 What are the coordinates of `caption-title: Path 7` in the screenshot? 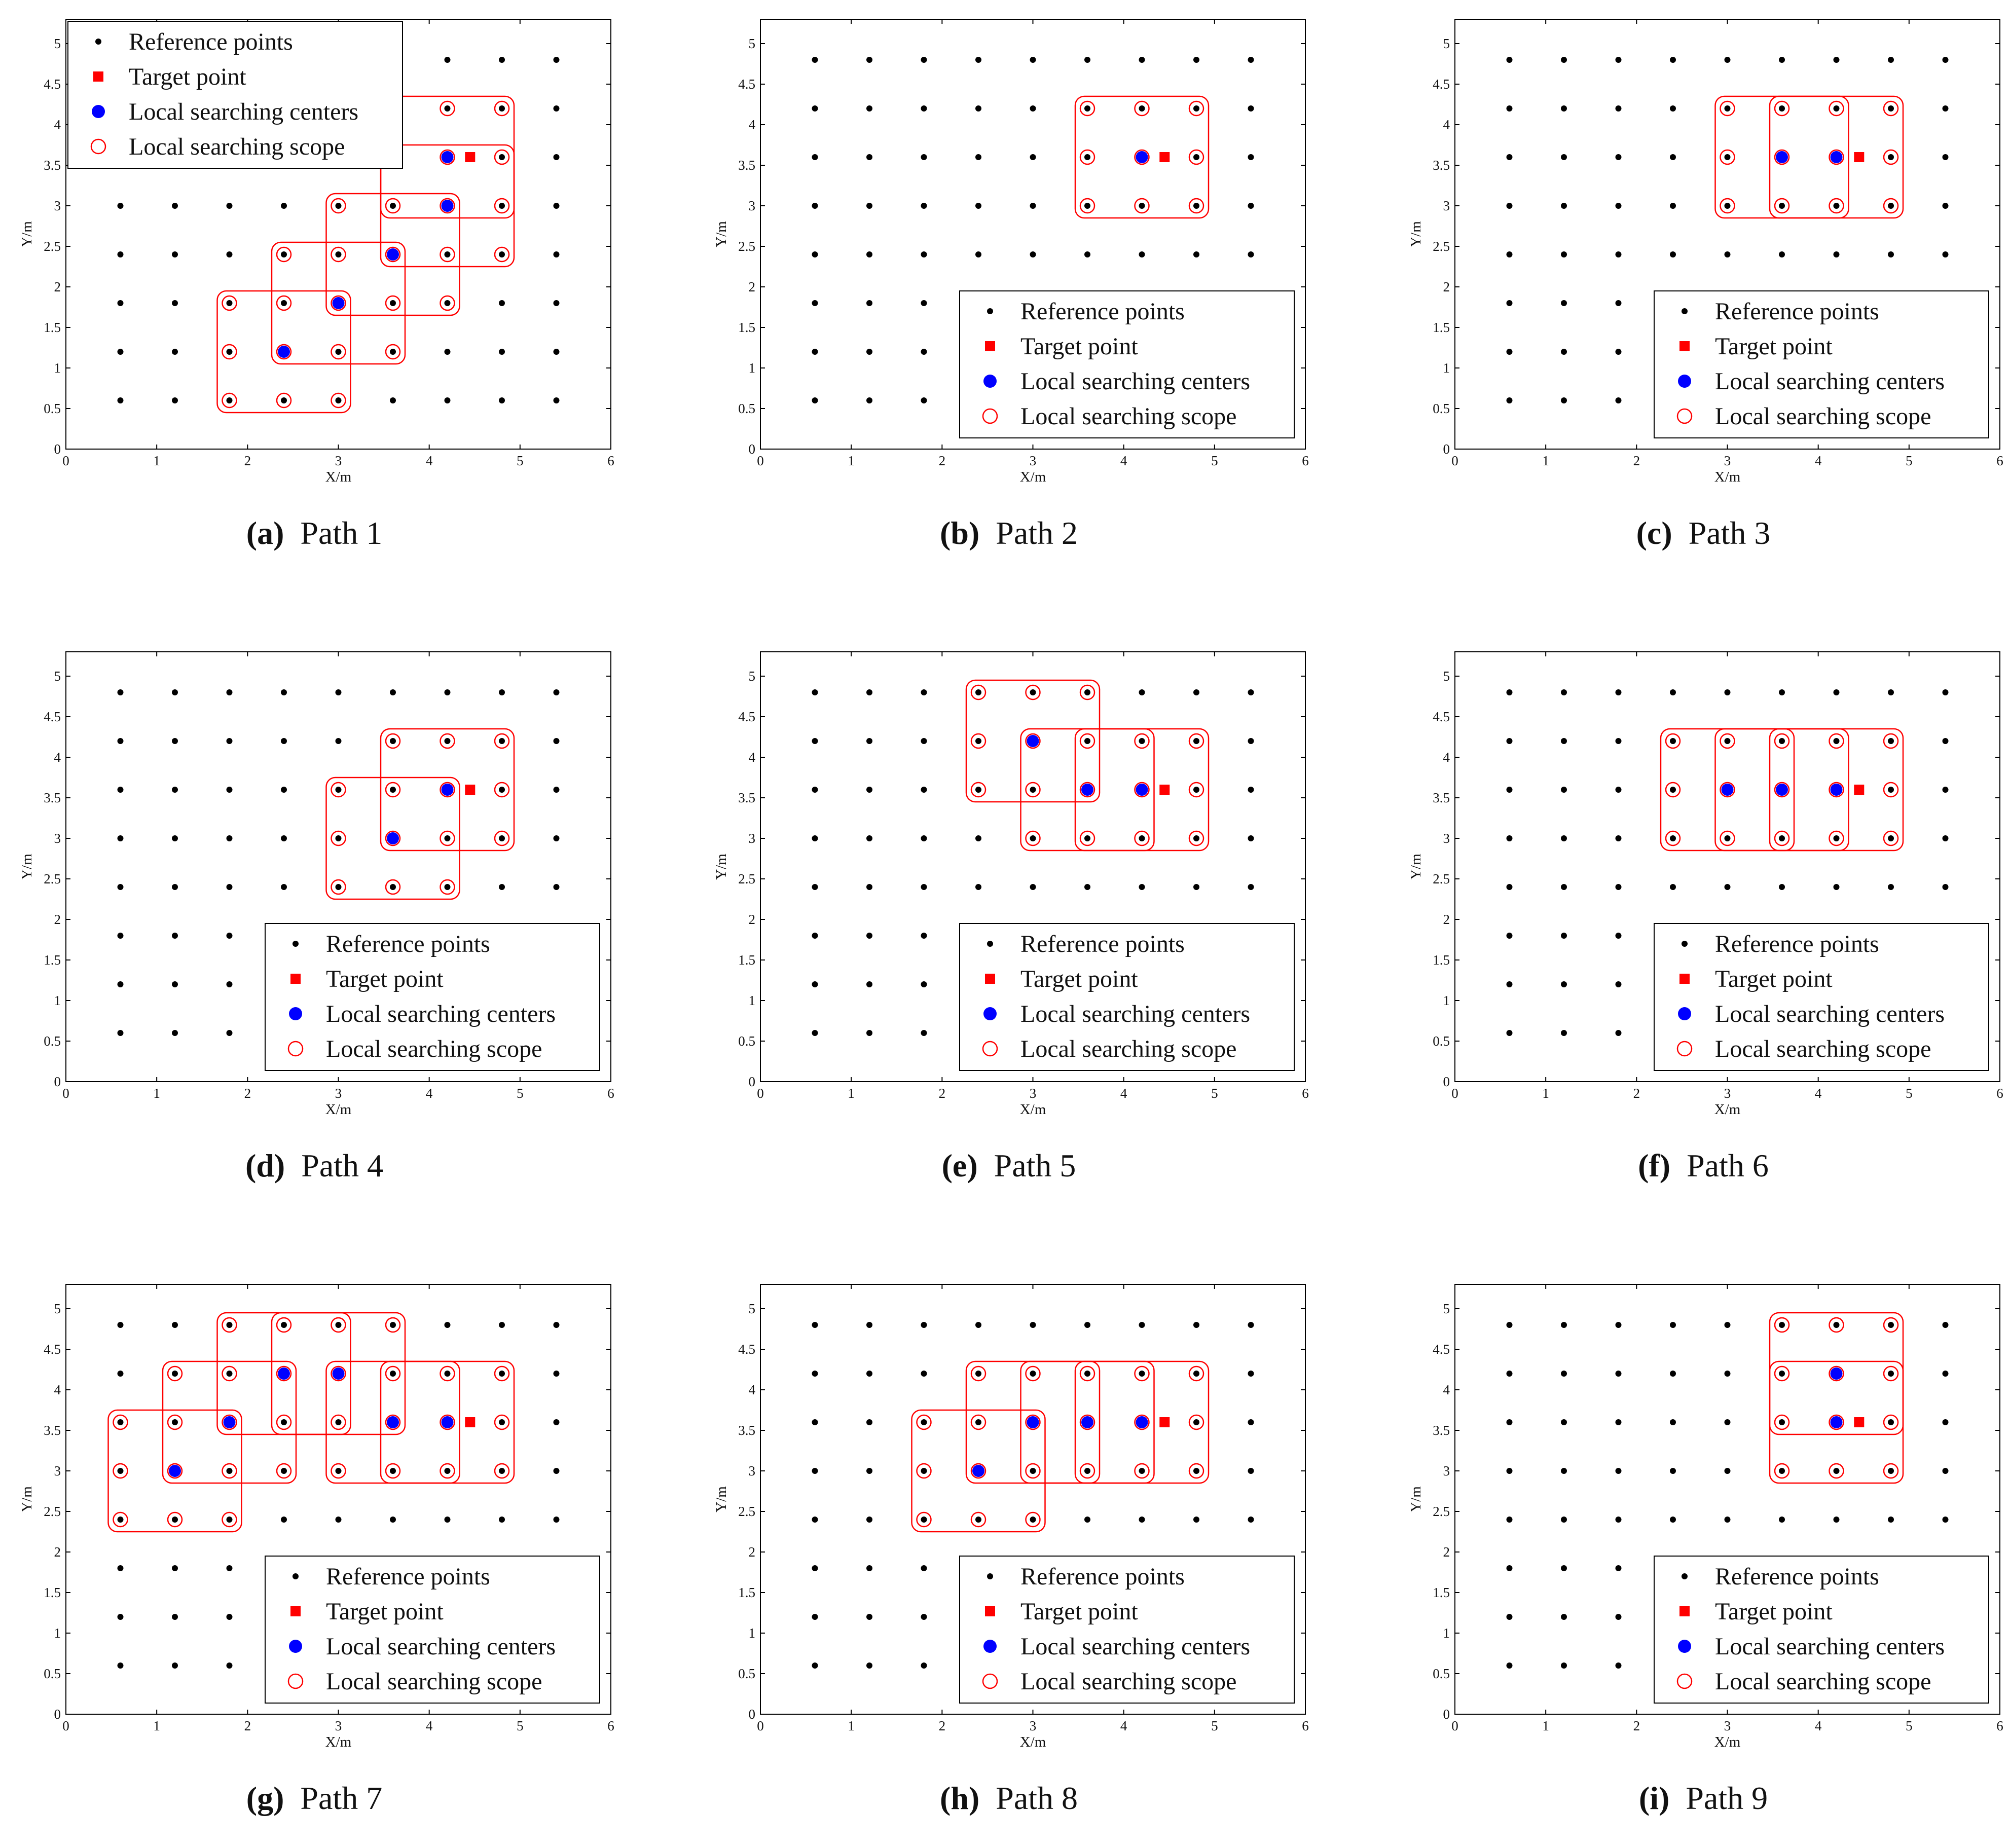 It's located at (342, 1798).